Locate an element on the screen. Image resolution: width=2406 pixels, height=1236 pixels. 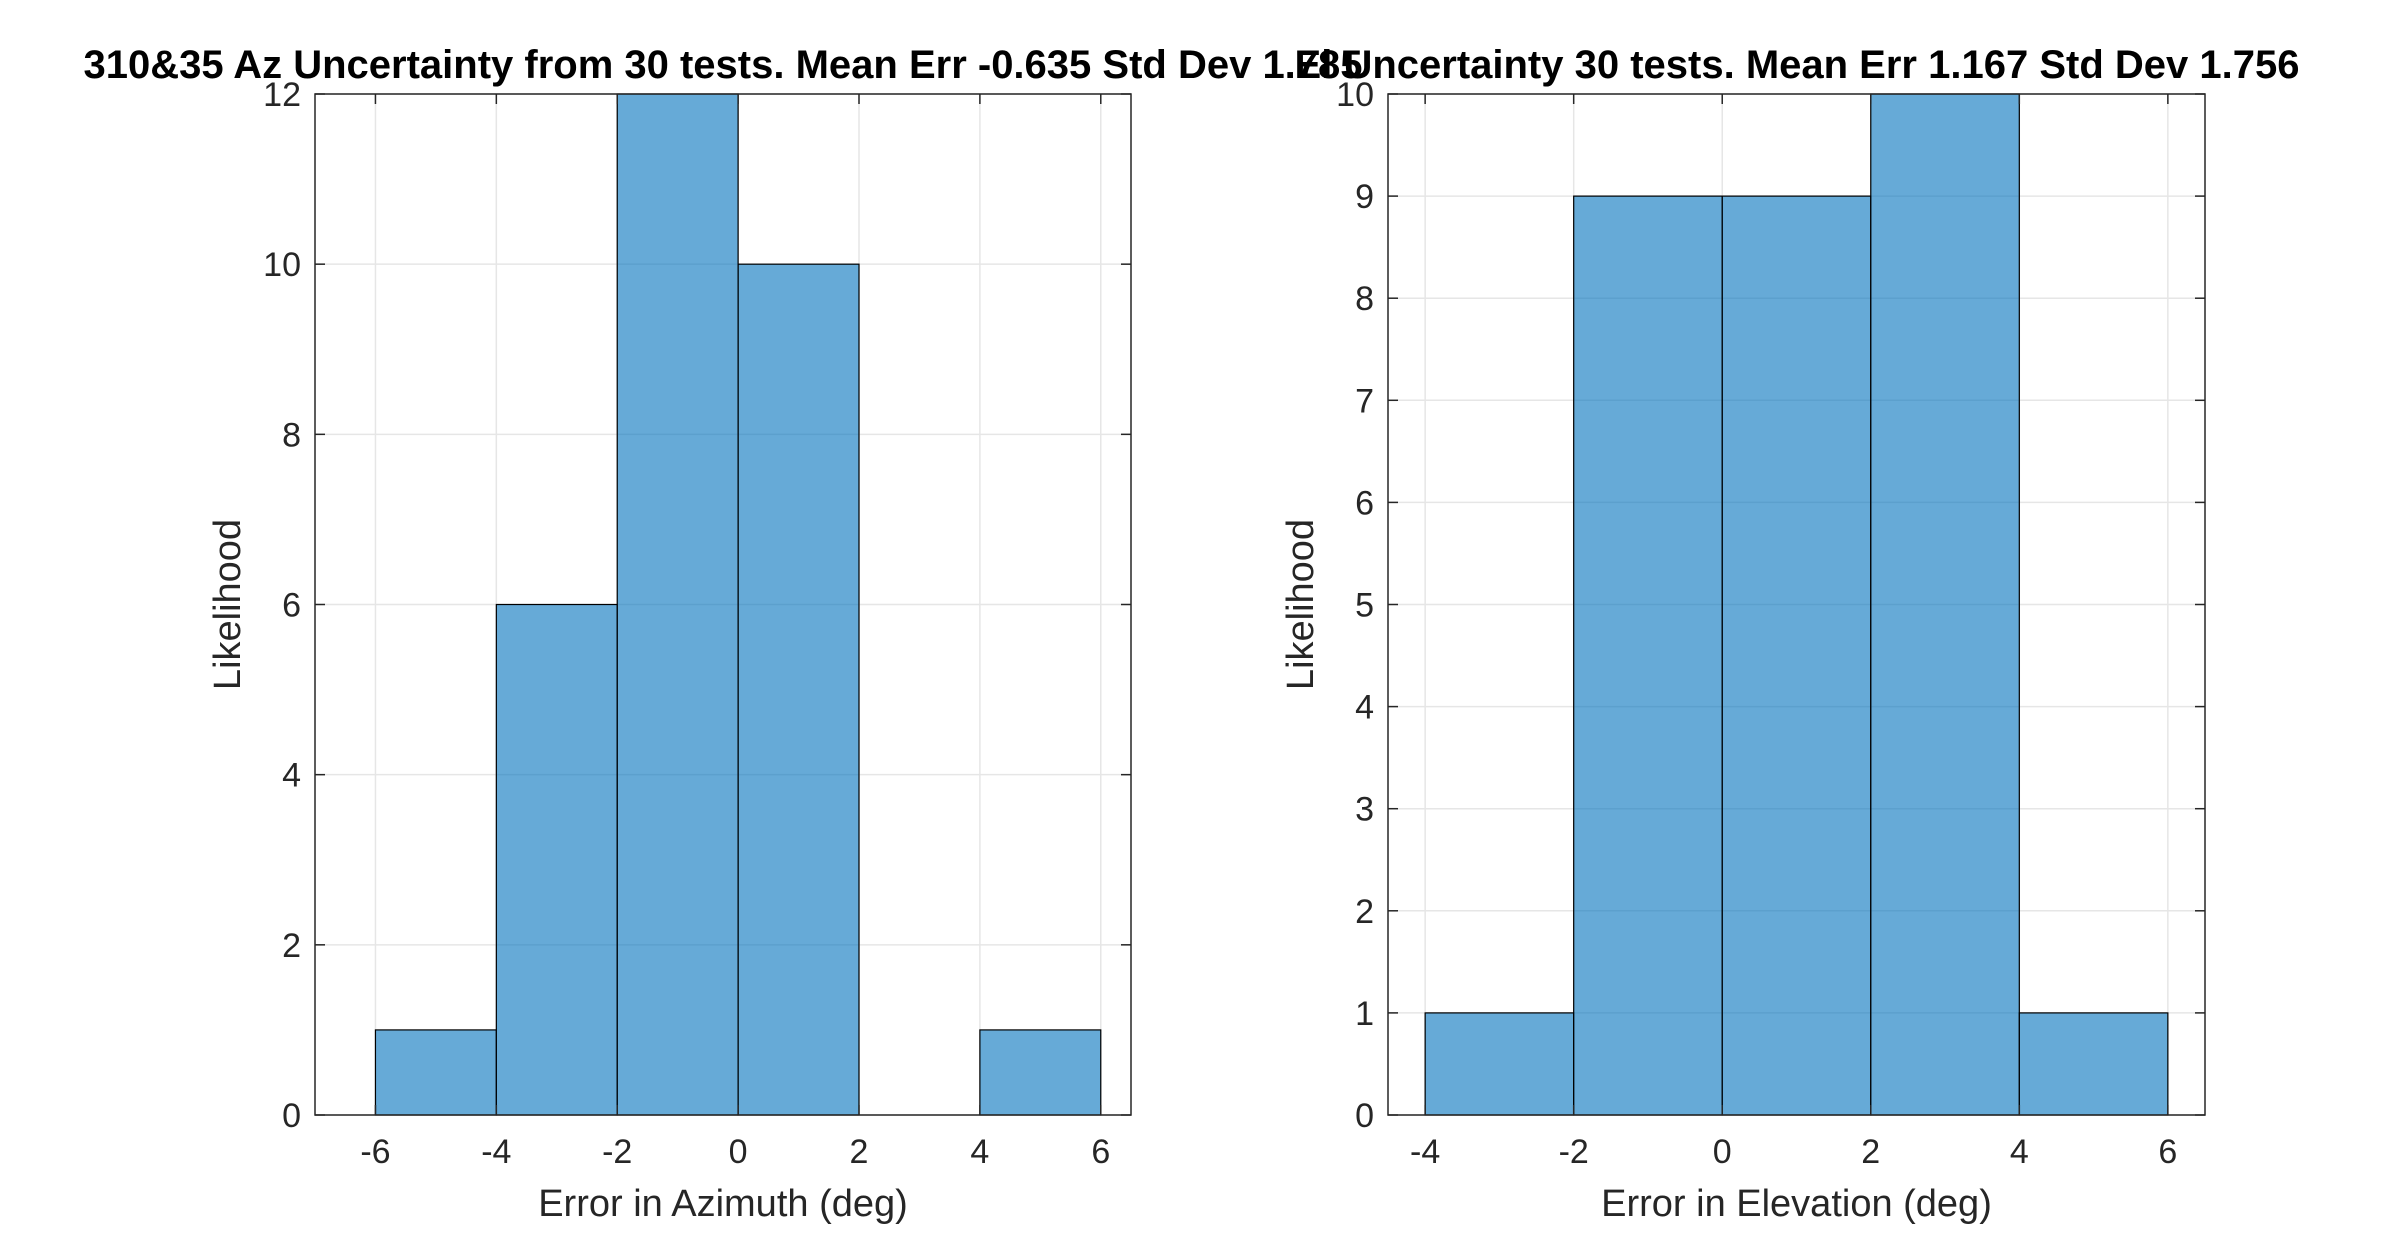
el-x-tick-label: 0 is located at coordinates (1722, 1152).